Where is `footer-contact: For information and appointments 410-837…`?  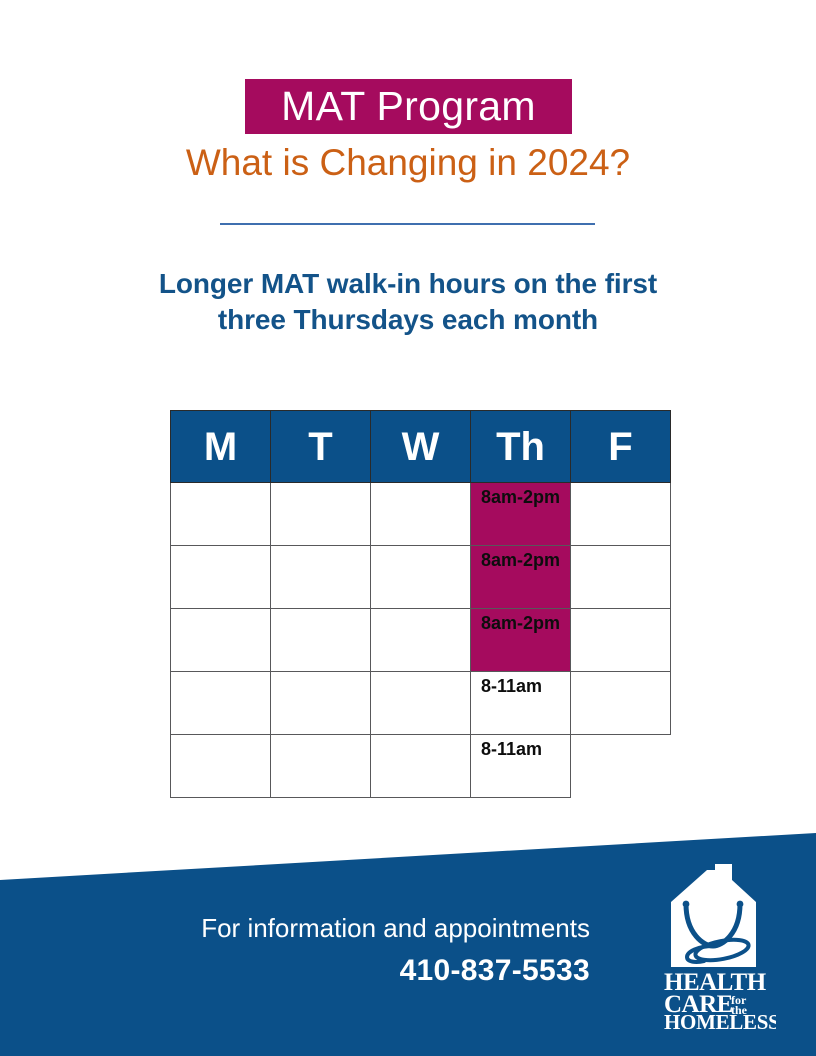 footer-contact: For information and appointments 410-837… is located at coordinates (325, 951).